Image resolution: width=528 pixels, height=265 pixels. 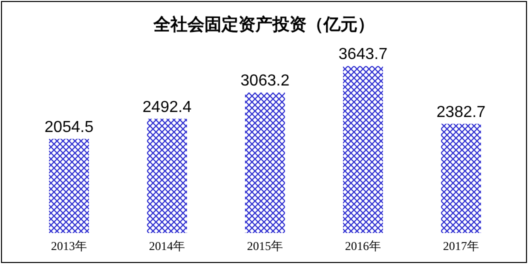 What do you see at coordinates (69, 127) in the screenshot?
I see `data-label: 2054.5` at bounding box center [69, 127].